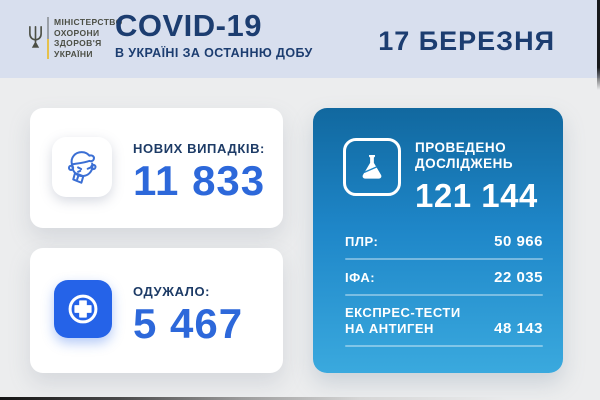 This screenshot has height=400, width=600. I want to click on page-subtitle: В УКРАЇНІ ЗА ОСТАННЮ ДОБУ, so click(214, 53).